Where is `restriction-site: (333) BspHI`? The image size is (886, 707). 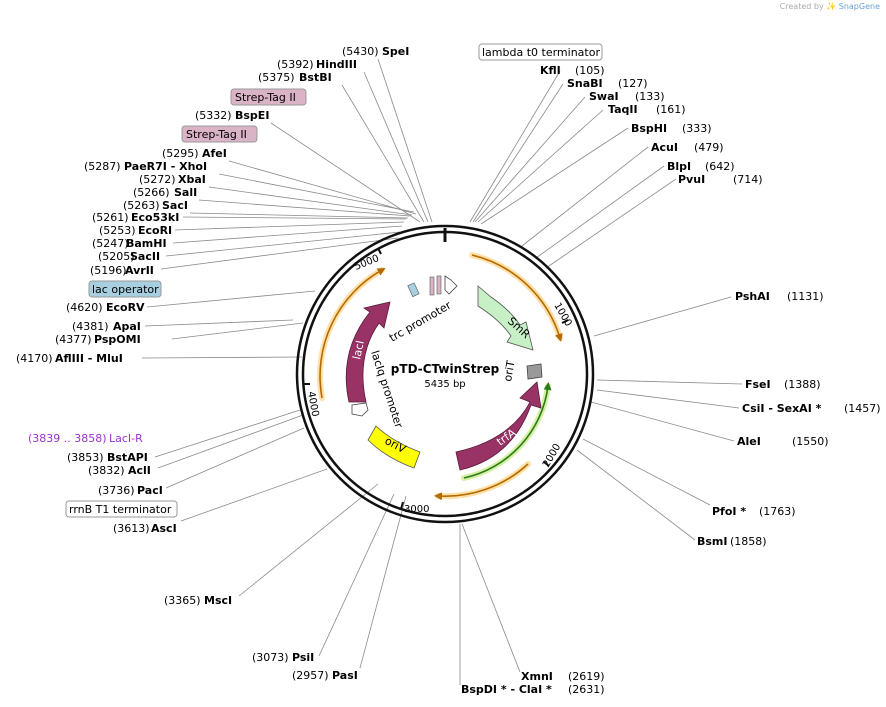 restriction-site: (333) BspHI is located at coordinates (671, 128).